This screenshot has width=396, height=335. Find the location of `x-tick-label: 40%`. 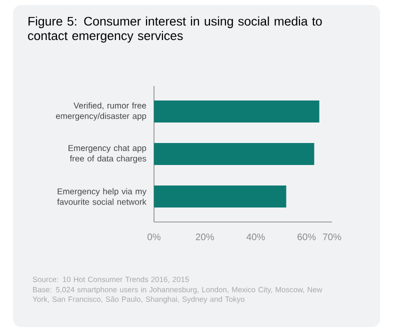

x-tick-label: 40% is located at coordinates (255, 237).